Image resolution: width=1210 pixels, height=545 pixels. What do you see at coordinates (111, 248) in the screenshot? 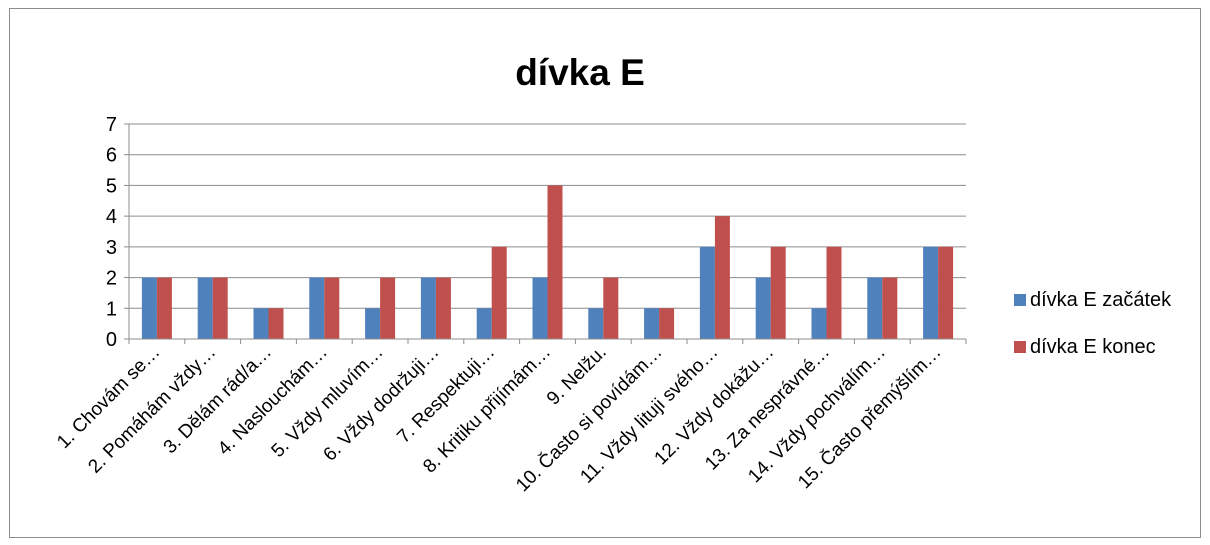
I see `y-tick-label: 3` at bounding box center [111, 248].